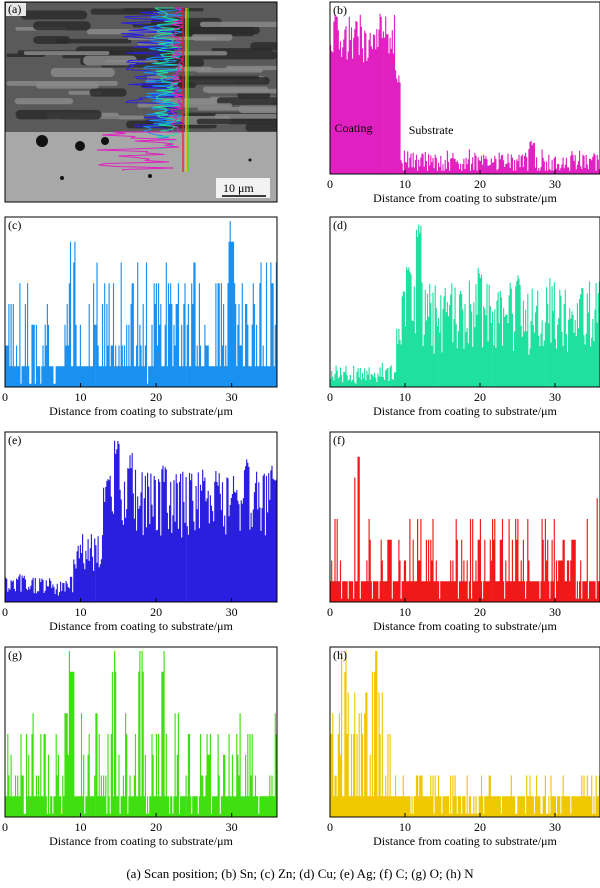 The height and width of the screenshot is (888, 600). I want to click on chart-d-frame, so click(464, 302).